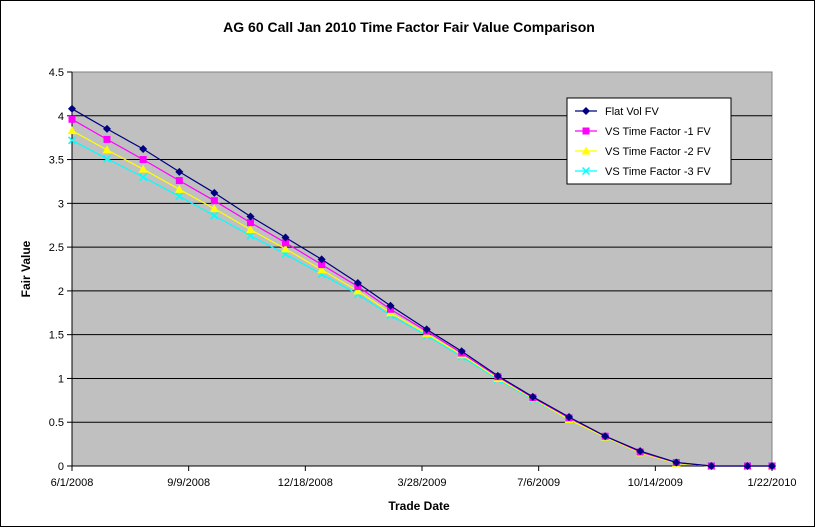 The height and width of the screenshot is (528, 815). What do you see at coordinates (26, 268) in the screenshot?
I see `y-axis-title: Fair Value` at bounding box center [26, 268].